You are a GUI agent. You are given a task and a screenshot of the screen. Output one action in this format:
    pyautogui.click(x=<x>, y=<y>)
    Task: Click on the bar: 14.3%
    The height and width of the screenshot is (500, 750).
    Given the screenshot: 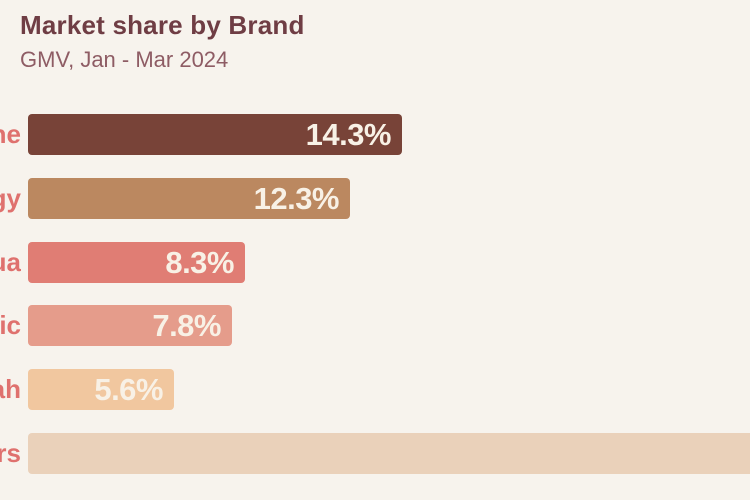 What is the action you would take?
    pyautogui.click(x=215, y=134)
    